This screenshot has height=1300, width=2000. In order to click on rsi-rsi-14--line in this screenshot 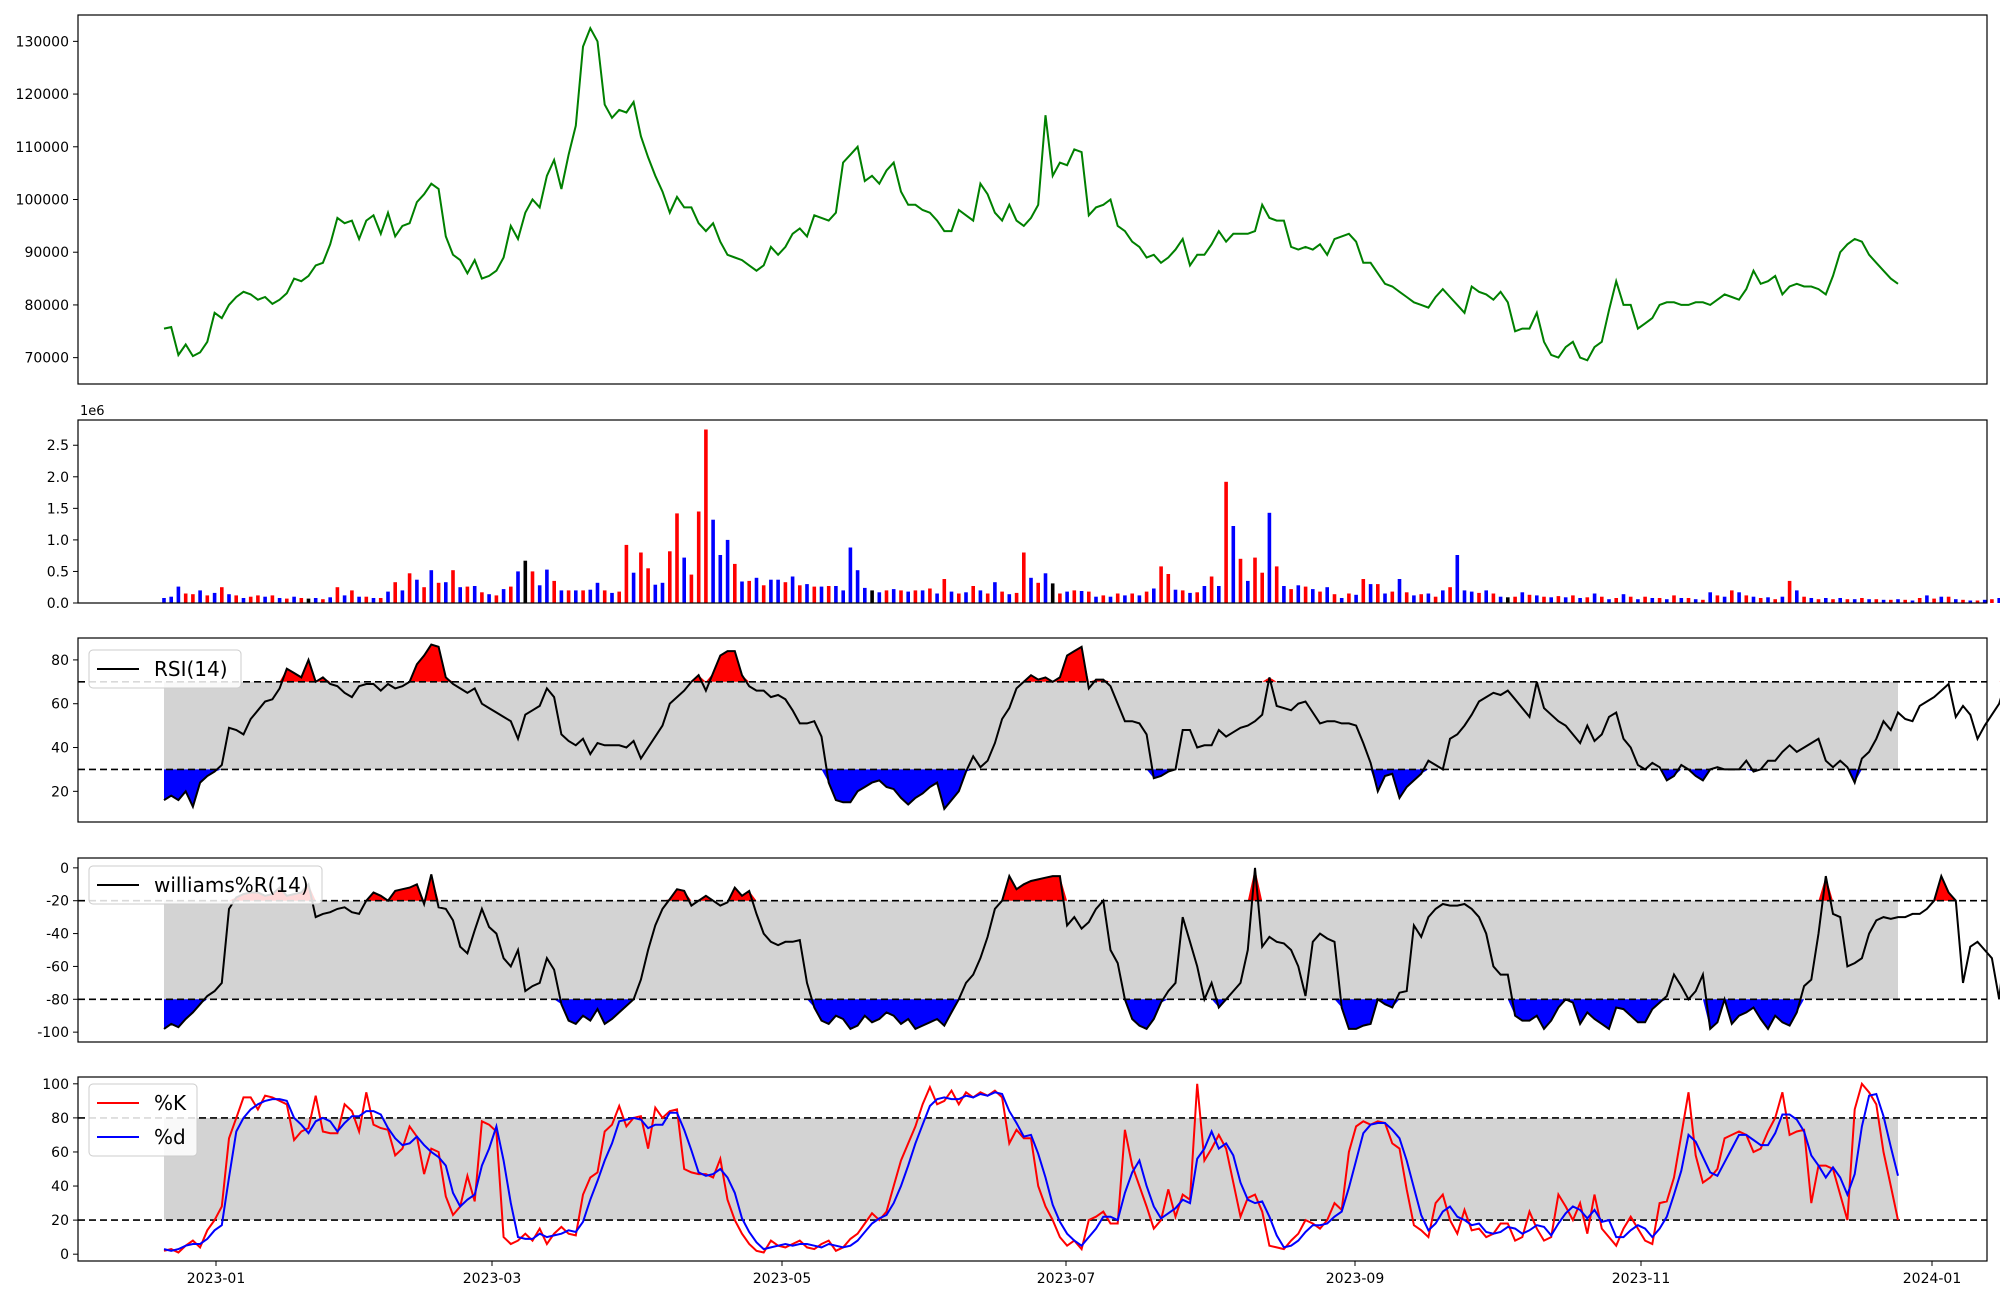, I will do `click(1081, 727)`.